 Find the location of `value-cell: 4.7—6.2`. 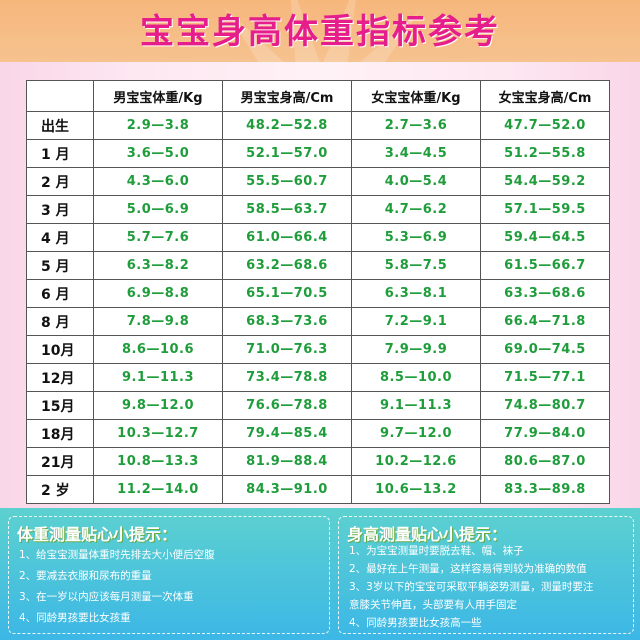

value-cell: 4.7—6.2 is located at coordinates (416, 209).